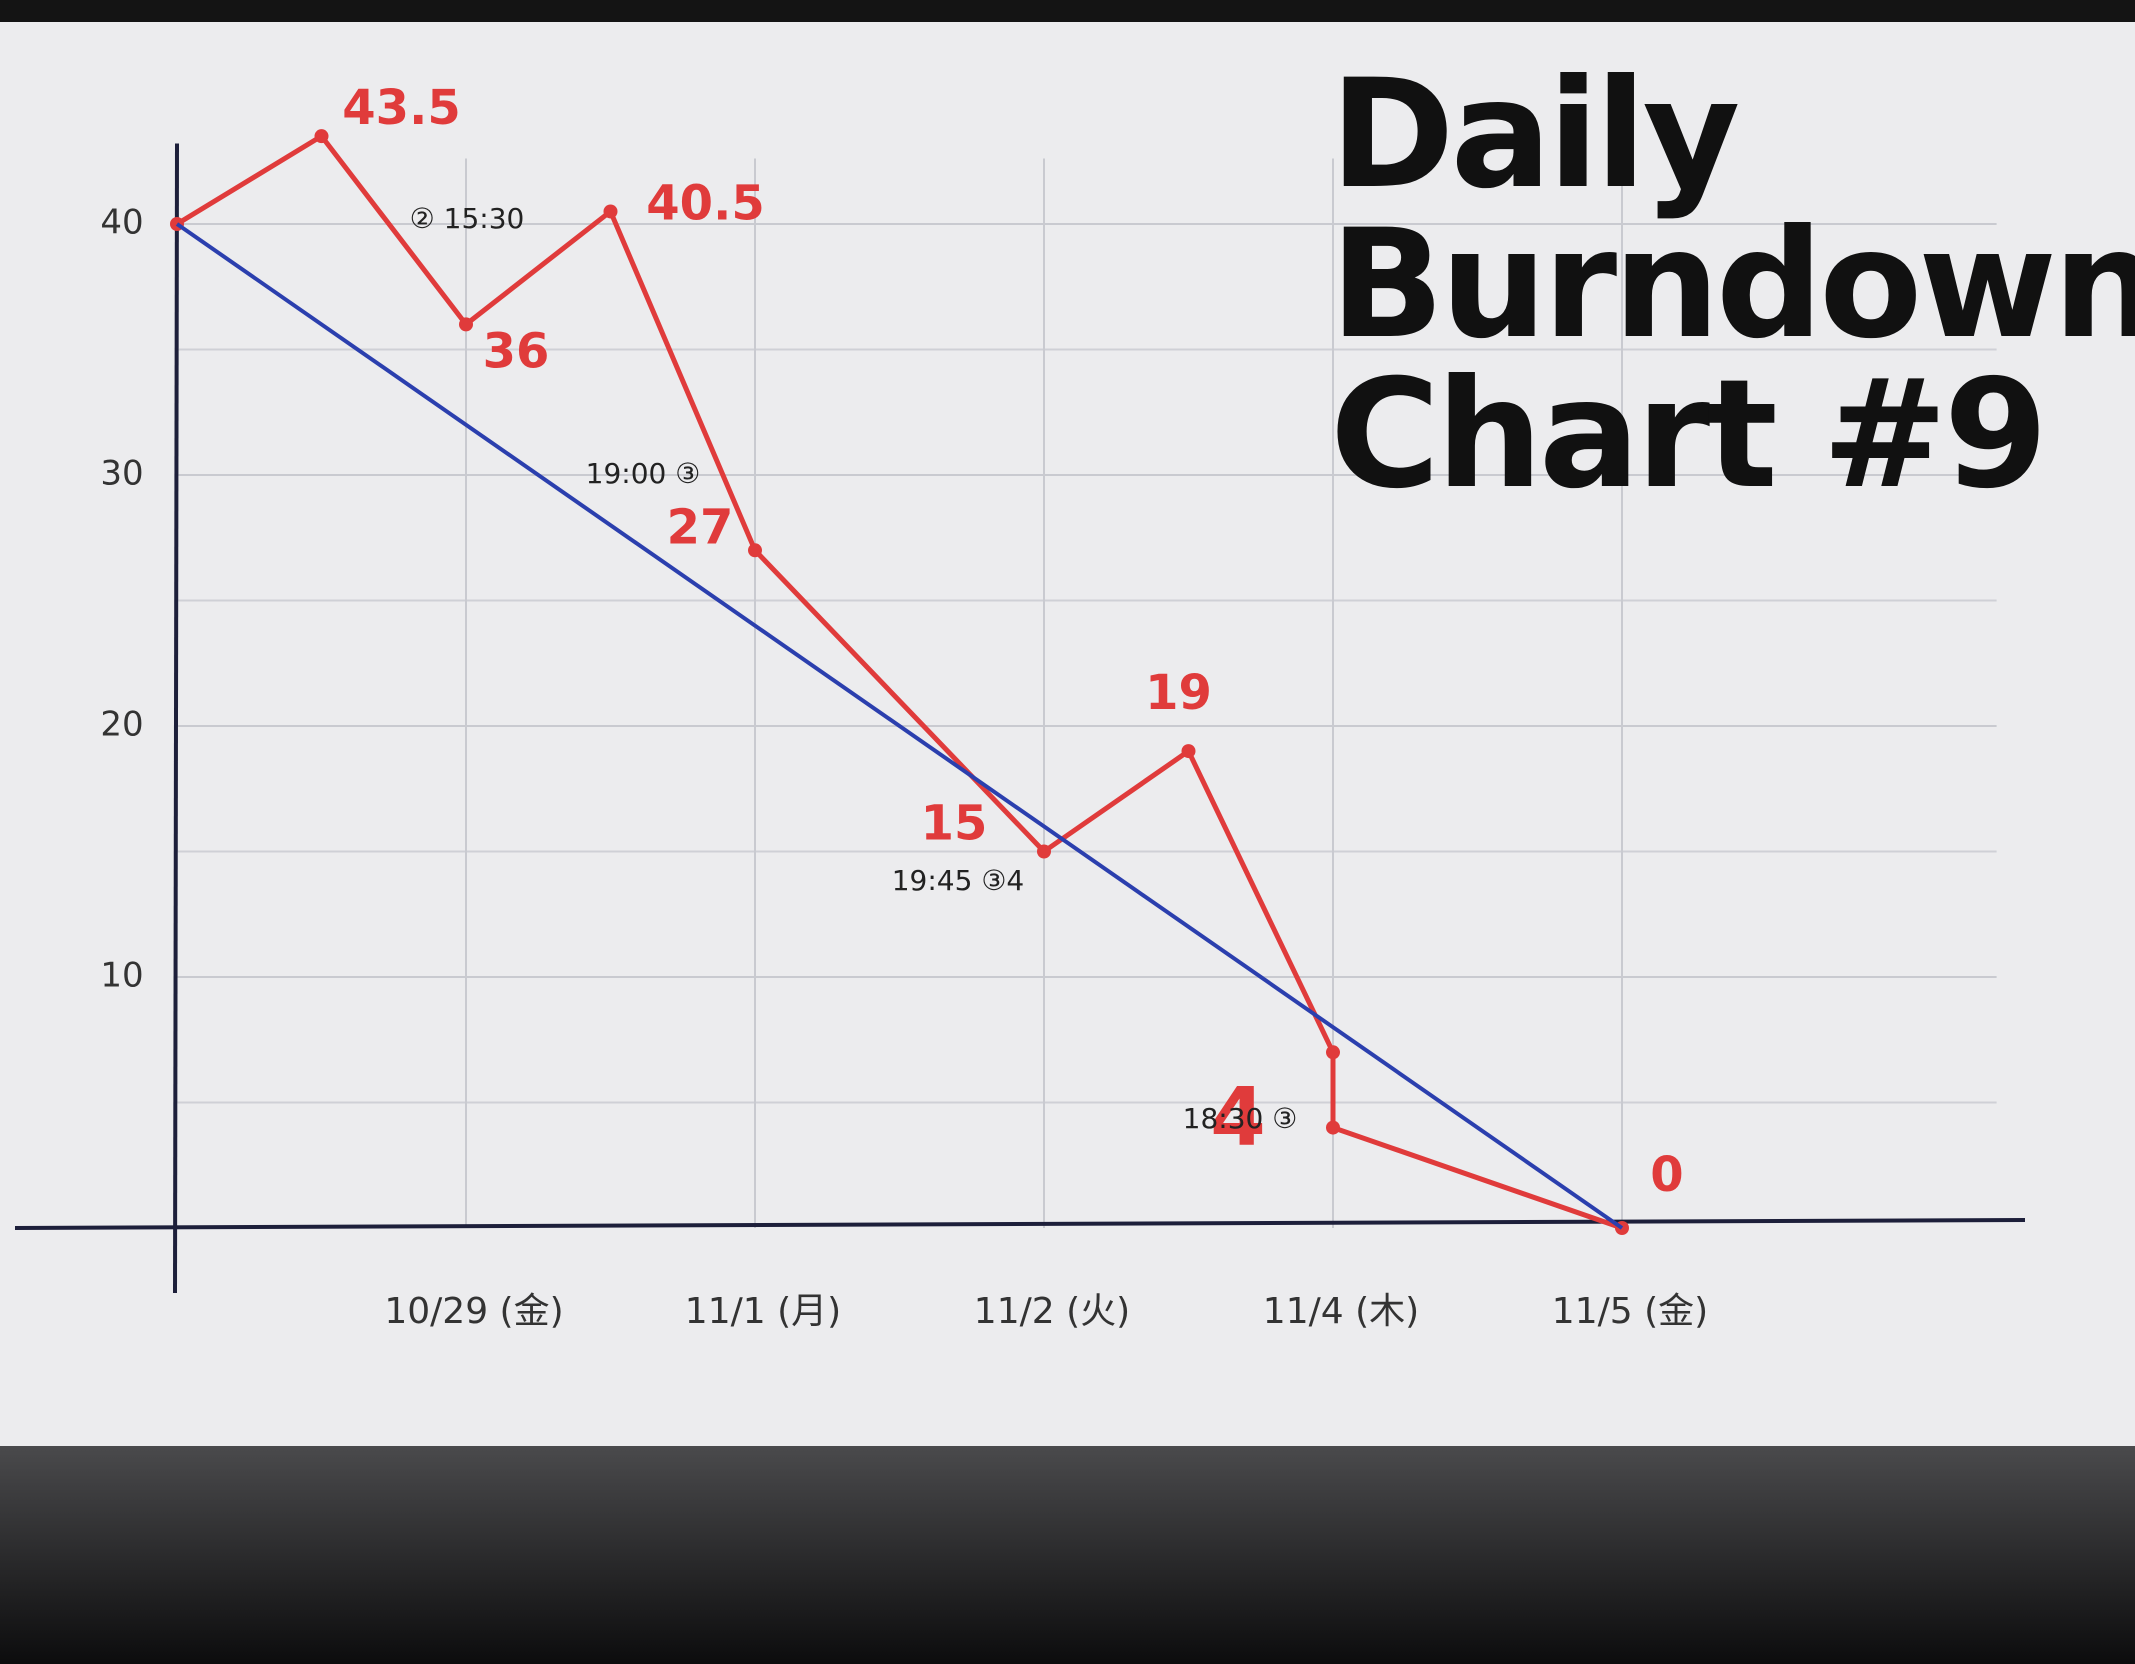  What do you see at coordinates (958, 880) in the screenshot?
I see `annotation: 19:45 ③4` at bounding box center [958, 880].